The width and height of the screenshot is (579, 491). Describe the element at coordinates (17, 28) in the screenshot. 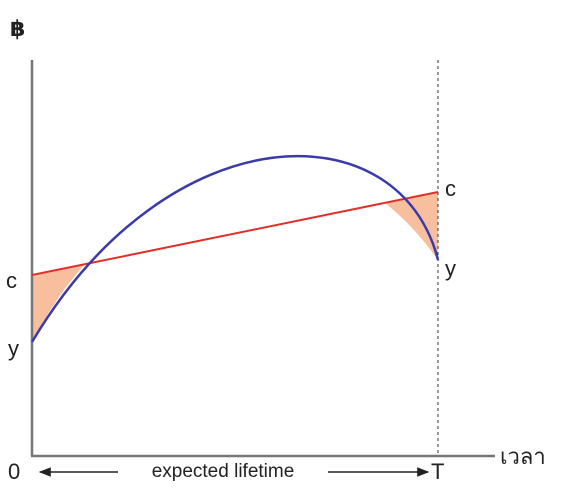

I see `y-axis-label: ฿` at that location.